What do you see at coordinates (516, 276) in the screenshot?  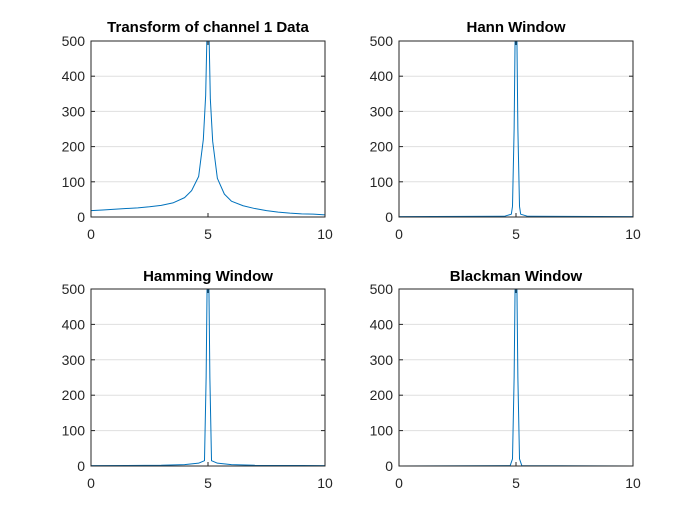 I see `chart-title: Blackman Window` at bounding box center [516, 276].